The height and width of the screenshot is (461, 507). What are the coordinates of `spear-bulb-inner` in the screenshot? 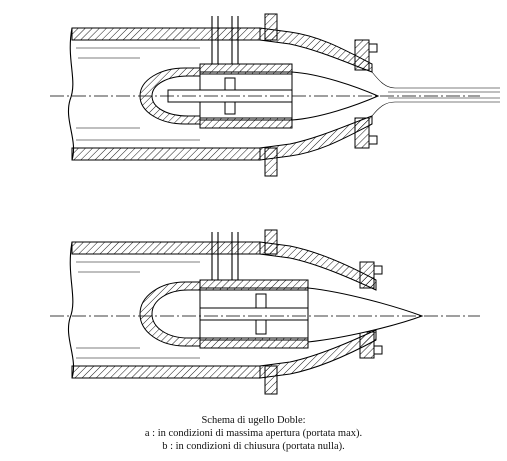 It's located at (176, 314).